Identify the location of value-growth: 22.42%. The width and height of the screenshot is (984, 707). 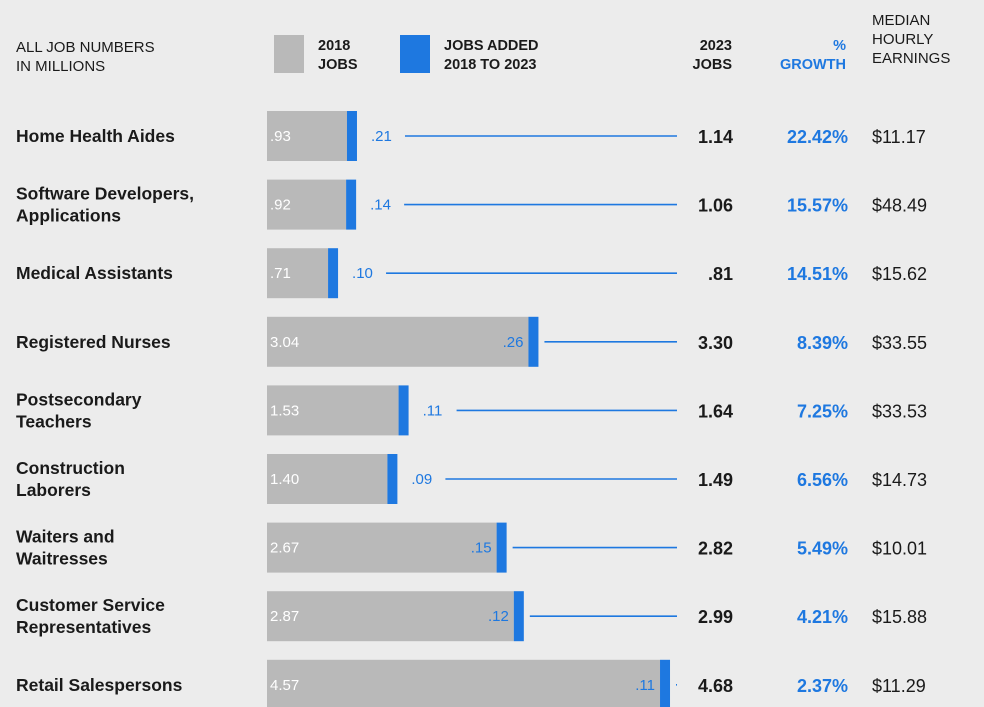
(817, 137).